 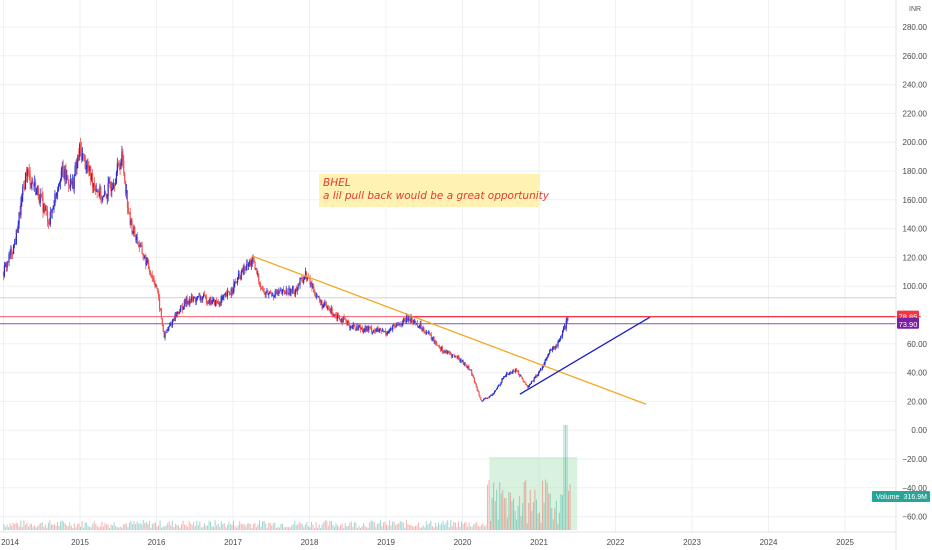 What do you see at coordinates (585, 355) in the screenshot?
I see `trendline-support` at bounding box center [585, 355].